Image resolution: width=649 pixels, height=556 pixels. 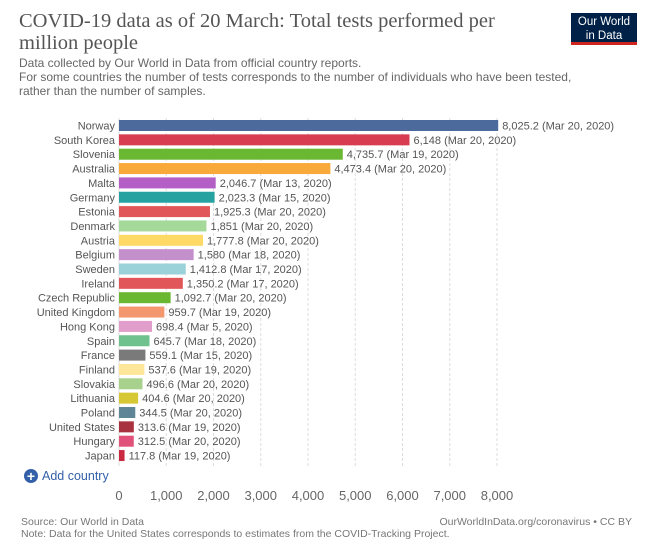 What do you see at coordinates (205, 342) in the screenshot?
I see `value-label: 645.7 (Mar 18, 2020)` at bounding box center [205, 342].